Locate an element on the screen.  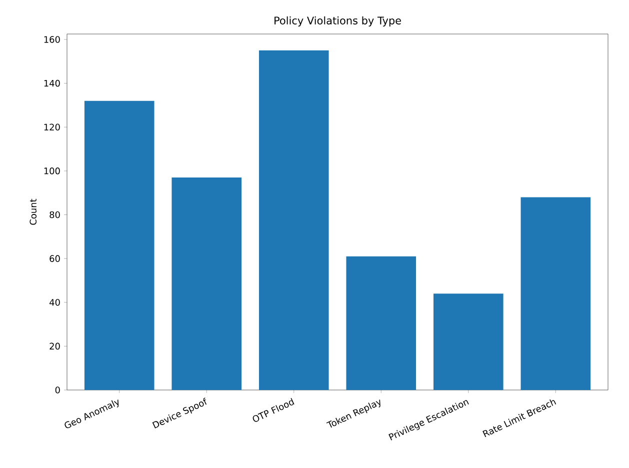
y-tick-label: 20 is located at coordinates (55, 346).